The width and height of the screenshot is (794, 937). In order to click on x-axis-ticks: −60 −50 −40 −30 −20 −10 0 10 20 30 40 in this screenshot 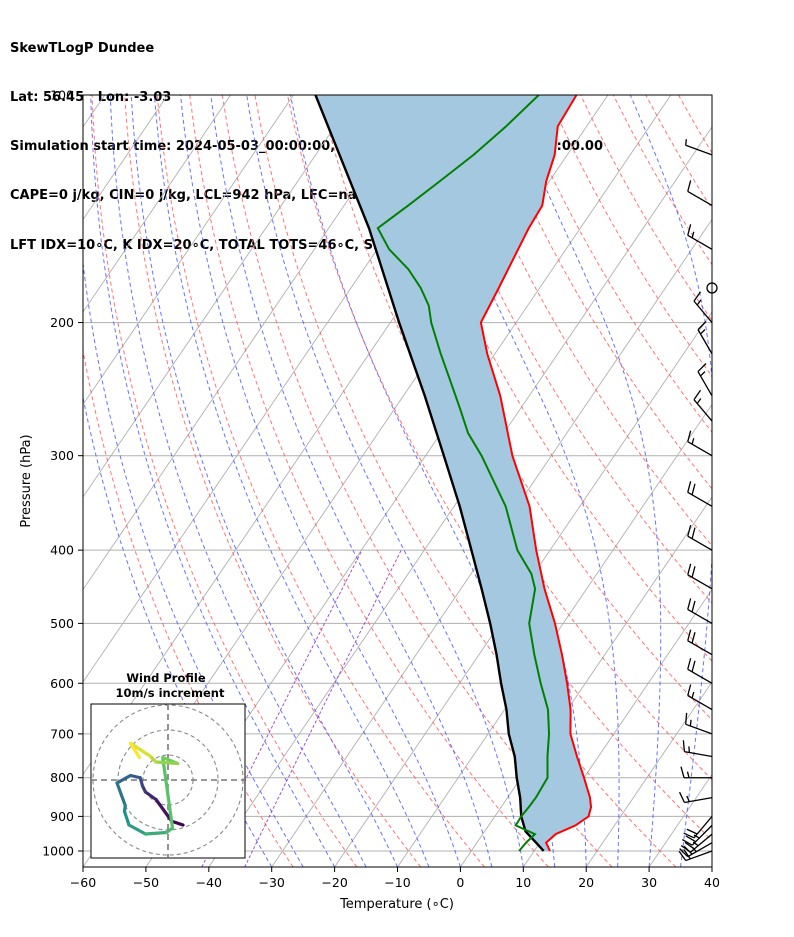, I will do `click(395, 878)`.